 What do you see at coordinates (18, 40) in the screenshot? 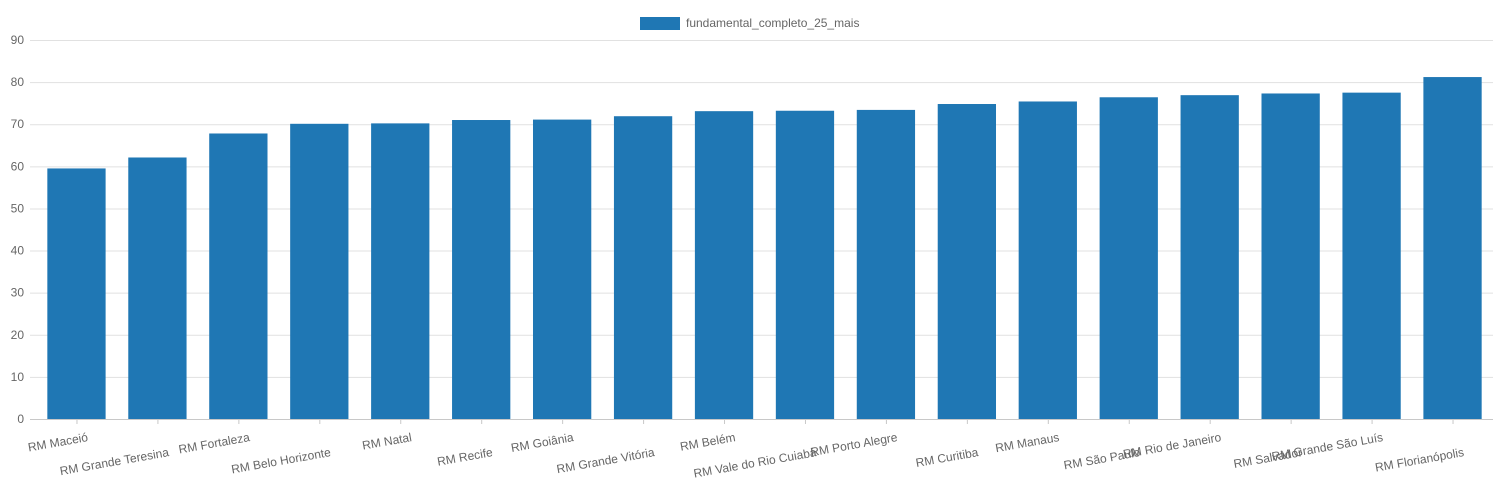
I see `y-tick-label: 90` at bounding box center [18, 40].